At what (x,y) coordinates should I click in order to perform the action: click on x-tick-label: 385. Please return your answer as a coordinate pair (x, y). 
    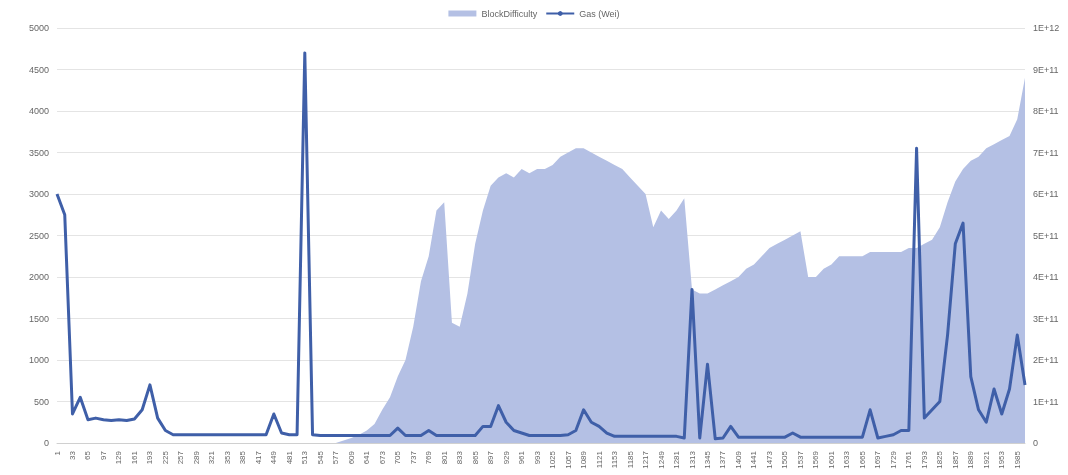
    Looking at the image, I should click on (243, 457).